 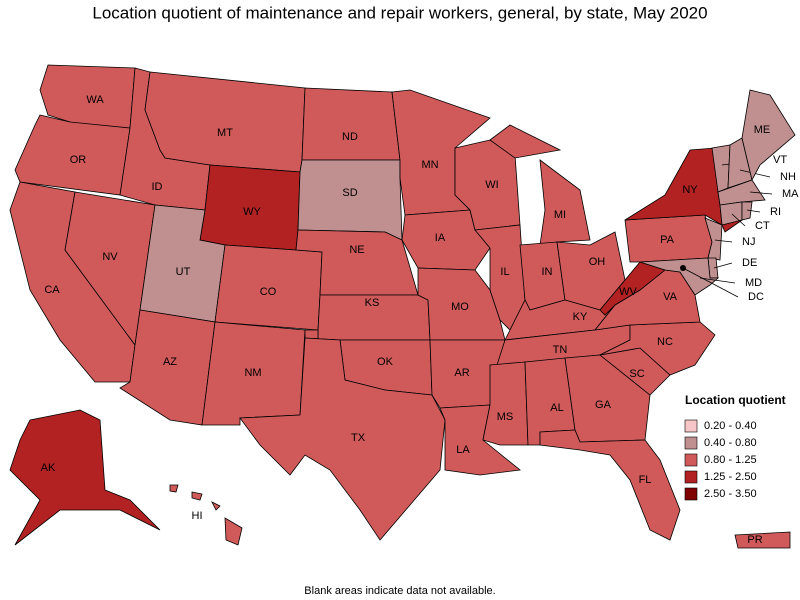 I want to click on state-label: FL, so click(x=645, y=480).